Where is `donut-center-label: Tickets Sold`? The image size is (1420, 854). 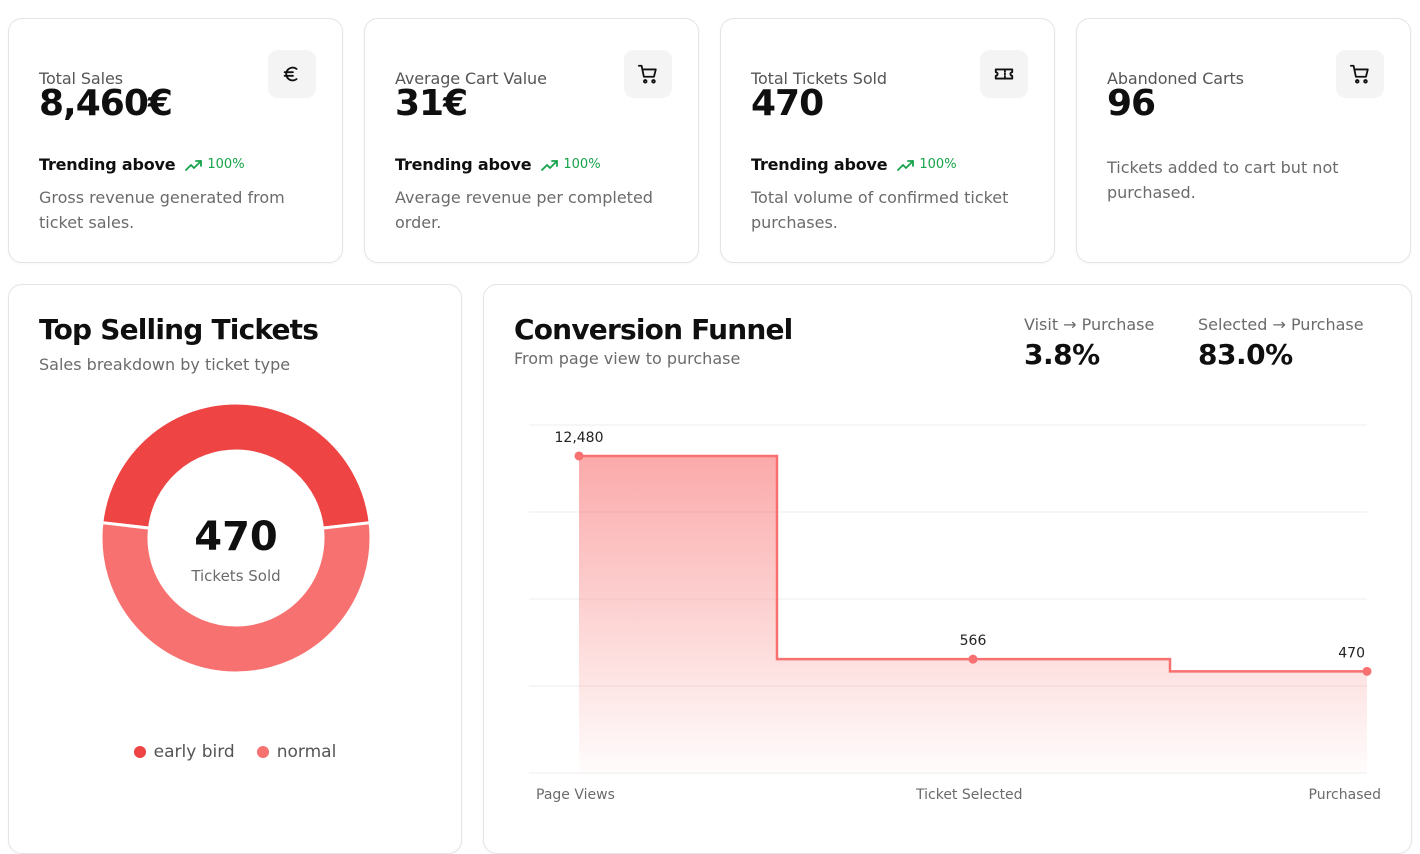
donut-center-label: Tickets Sold is located at coordinates (235, 576).